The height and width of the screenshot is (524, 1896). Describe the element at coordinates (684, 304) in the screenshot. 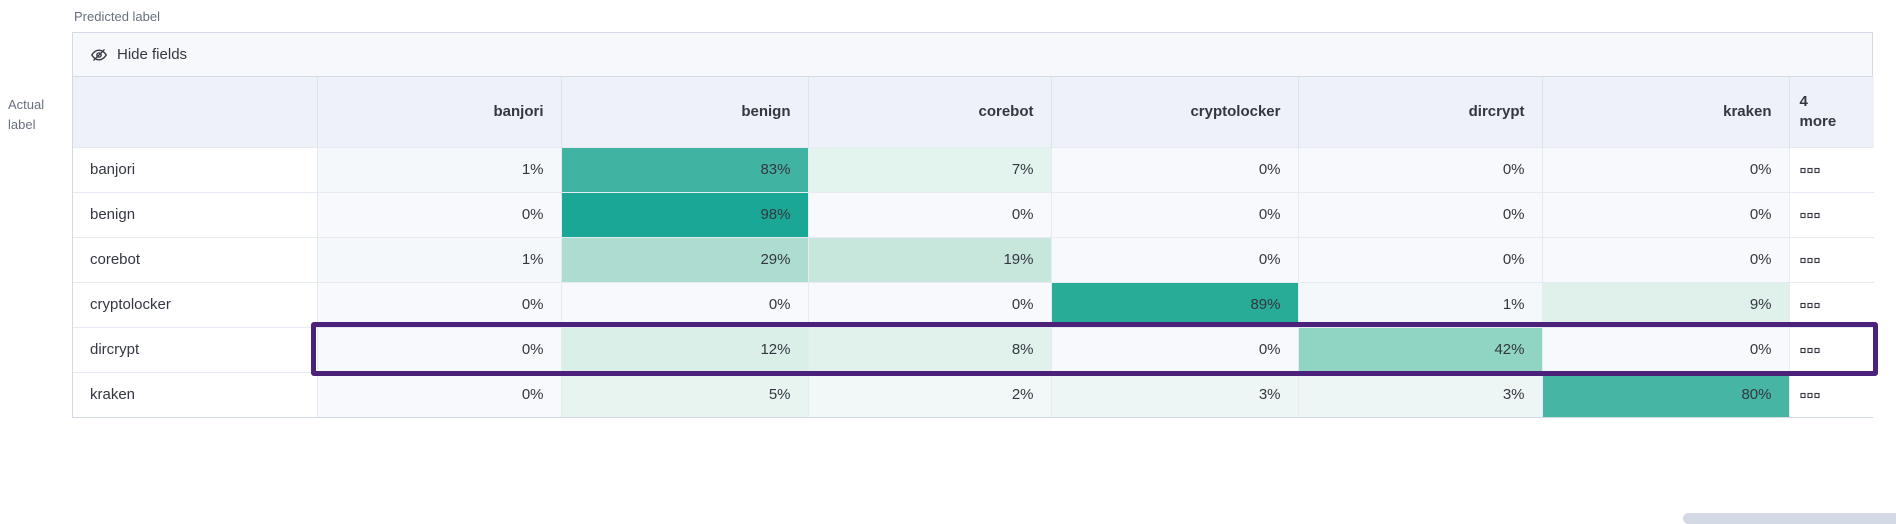

I see `cell-cryptolocker-benign: 0%` at that location.